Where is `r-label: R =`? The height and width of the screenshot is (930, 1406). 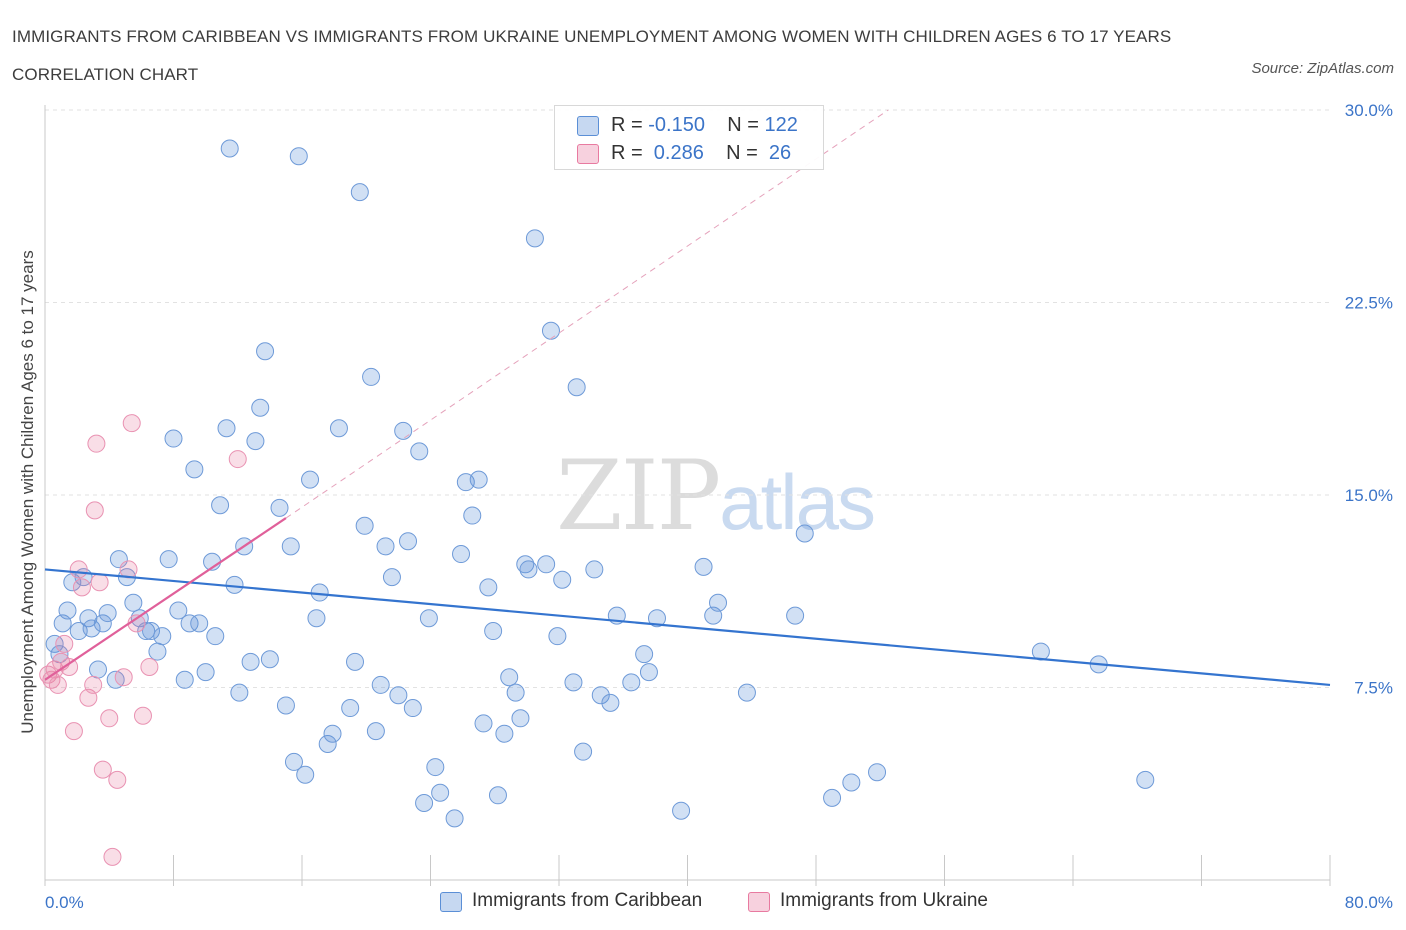
r-label: R = is located at coordinates (630, 153).